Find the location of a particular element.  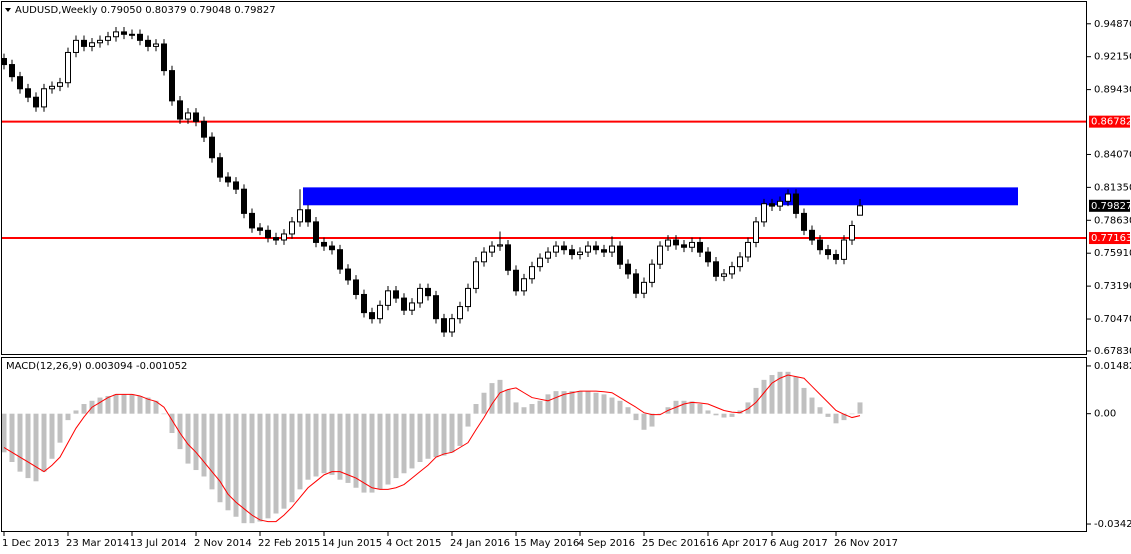

y-tick-label: -0.034265 is located at coordinates (1112, 524).